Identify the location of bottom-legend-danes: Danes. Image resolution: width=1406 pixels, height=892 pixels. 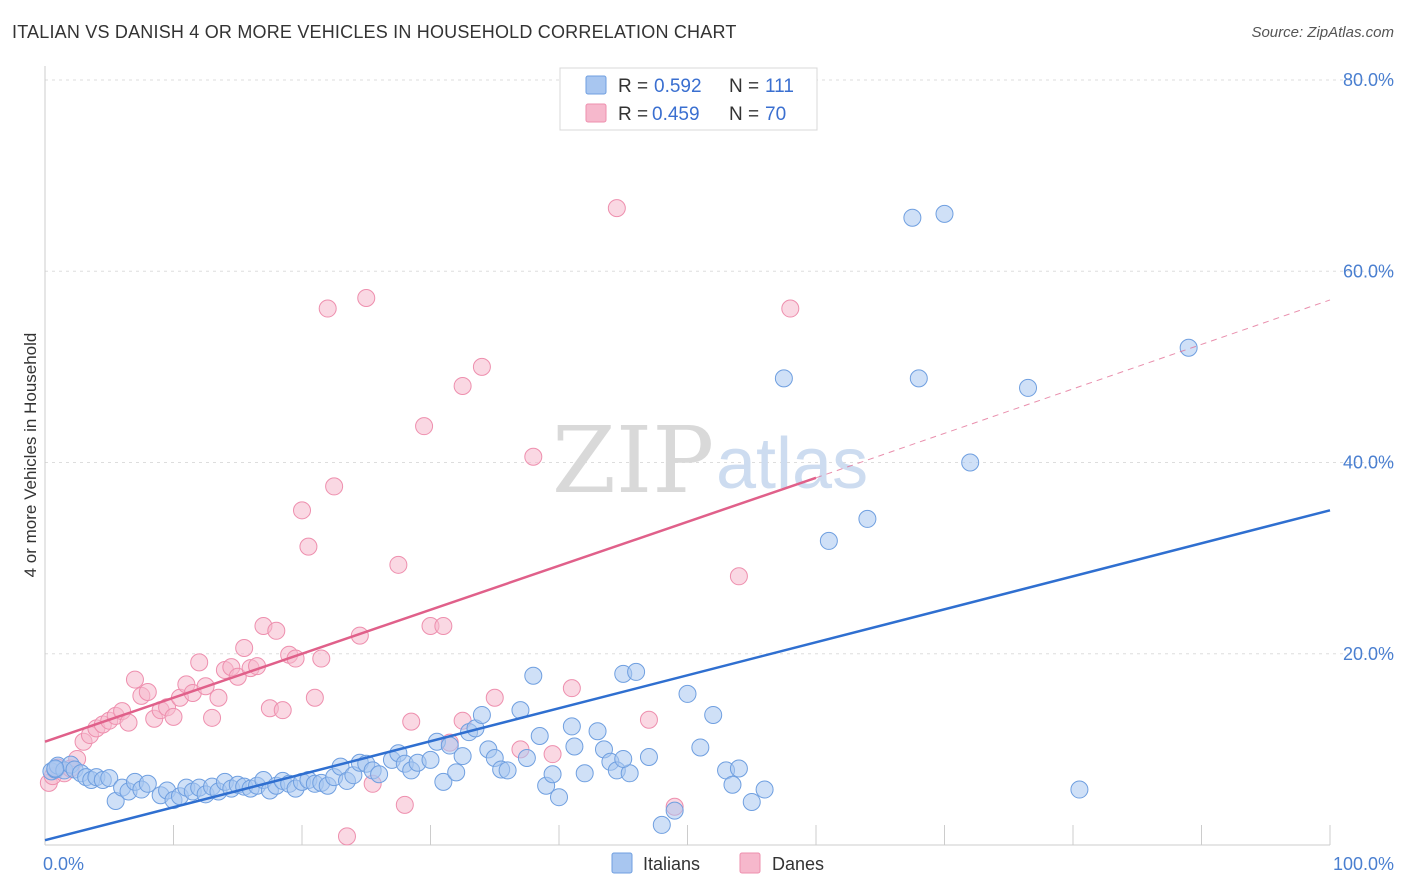
(798, 864).